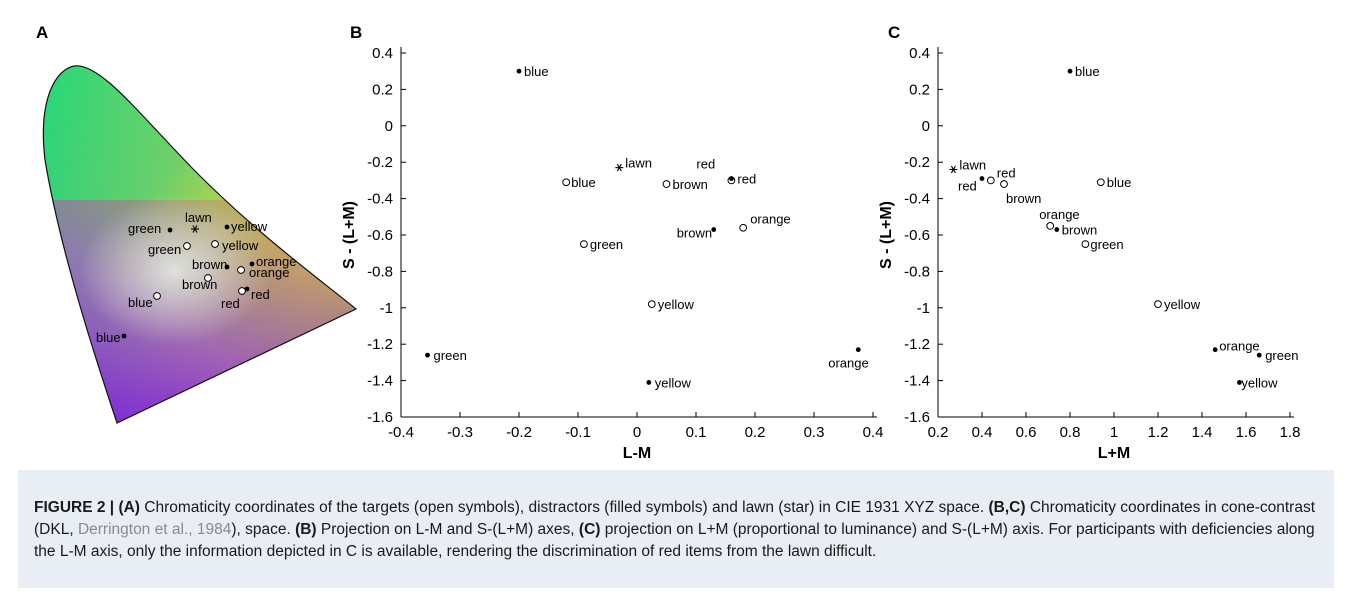 The width and height of the screenshot is (1357, 598). What do you see at coordinates (1114, 453) in the screenshot?
I see `x-axis-label: L+M` at bounding box center [1114, 453].